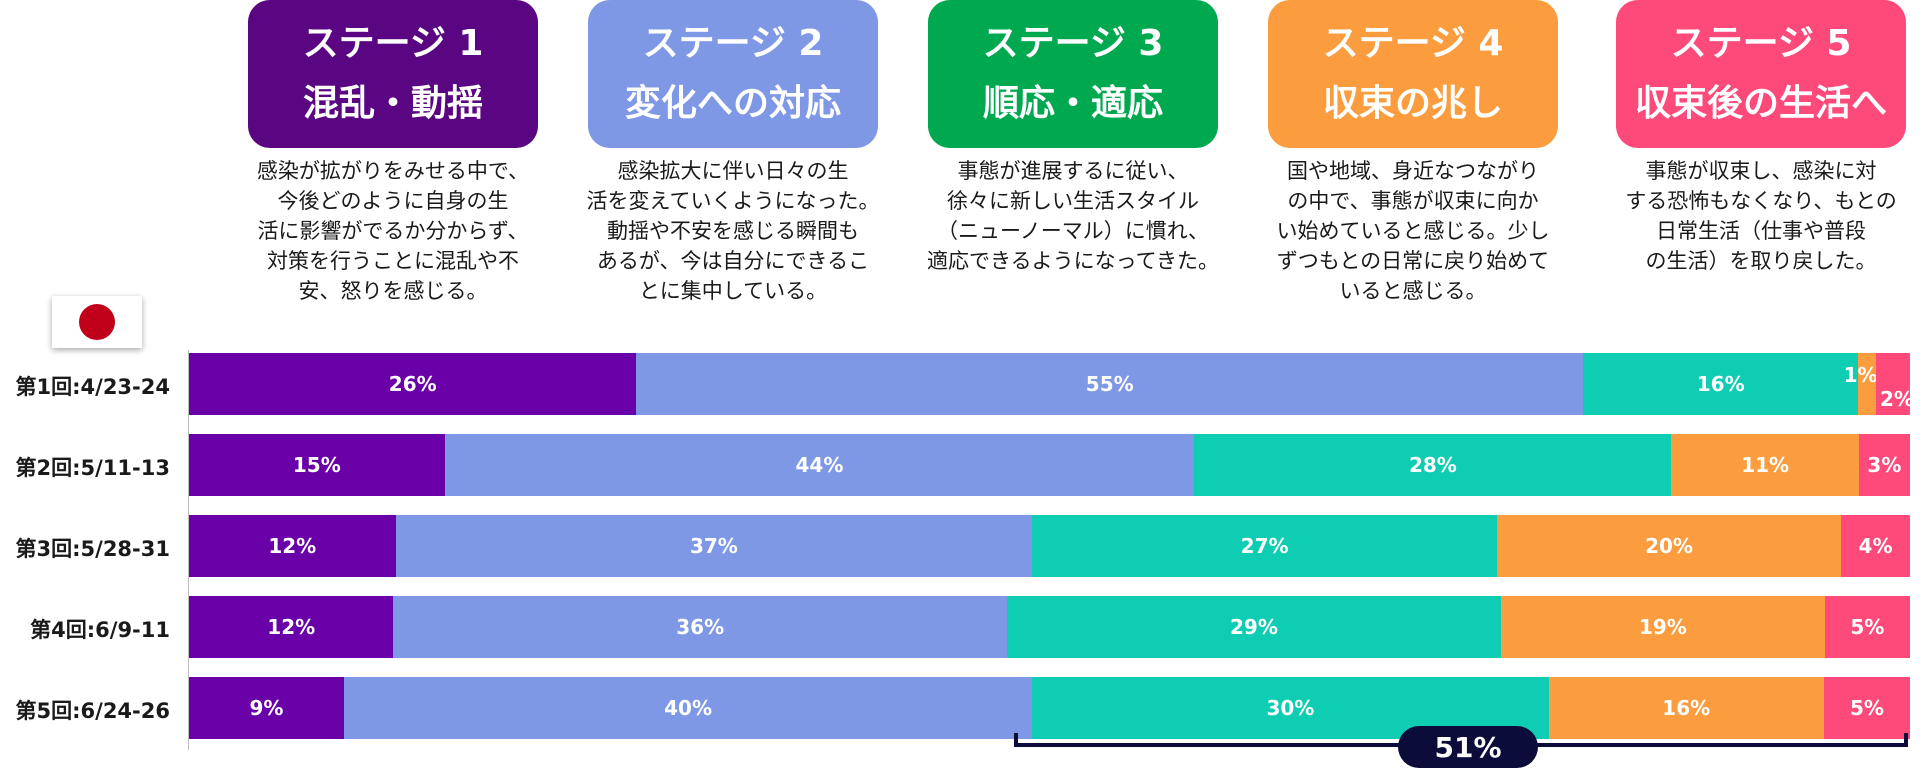 This screenshot has height=781, width=1924. What do you see at coordinates (393, 291) in the screenshot?
I see `stage-description-line: 安、怒りを感じる。` at bounding box center [393, 291].